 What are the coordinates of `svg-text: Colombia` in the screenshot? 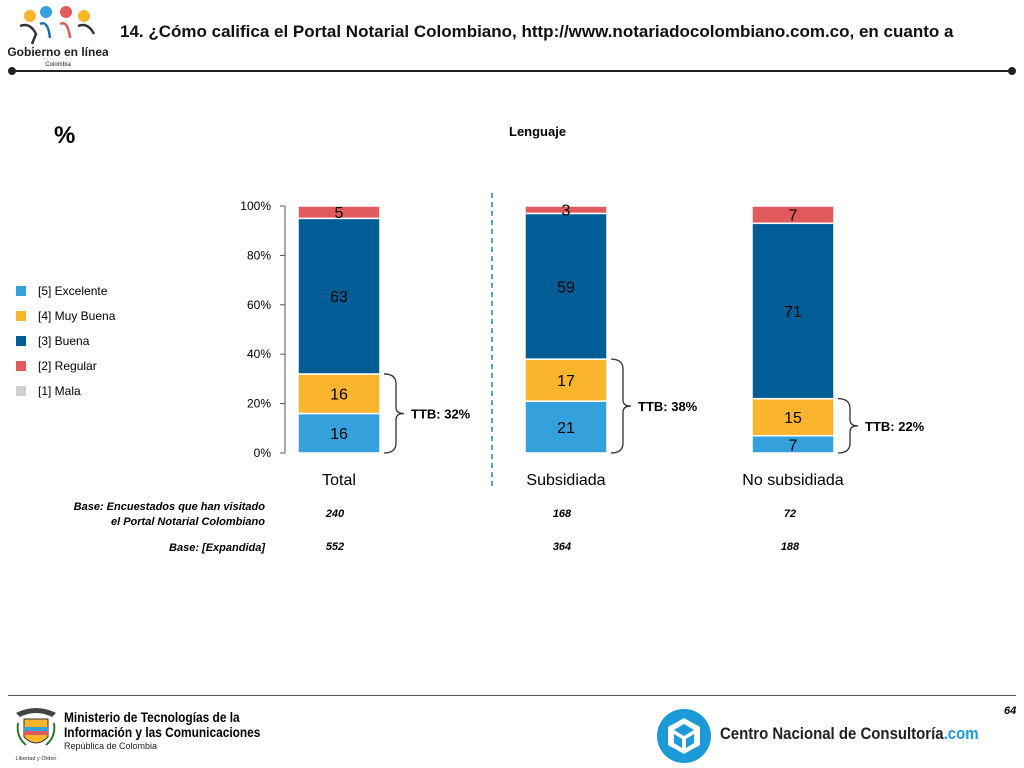 It's located at (58, 65).